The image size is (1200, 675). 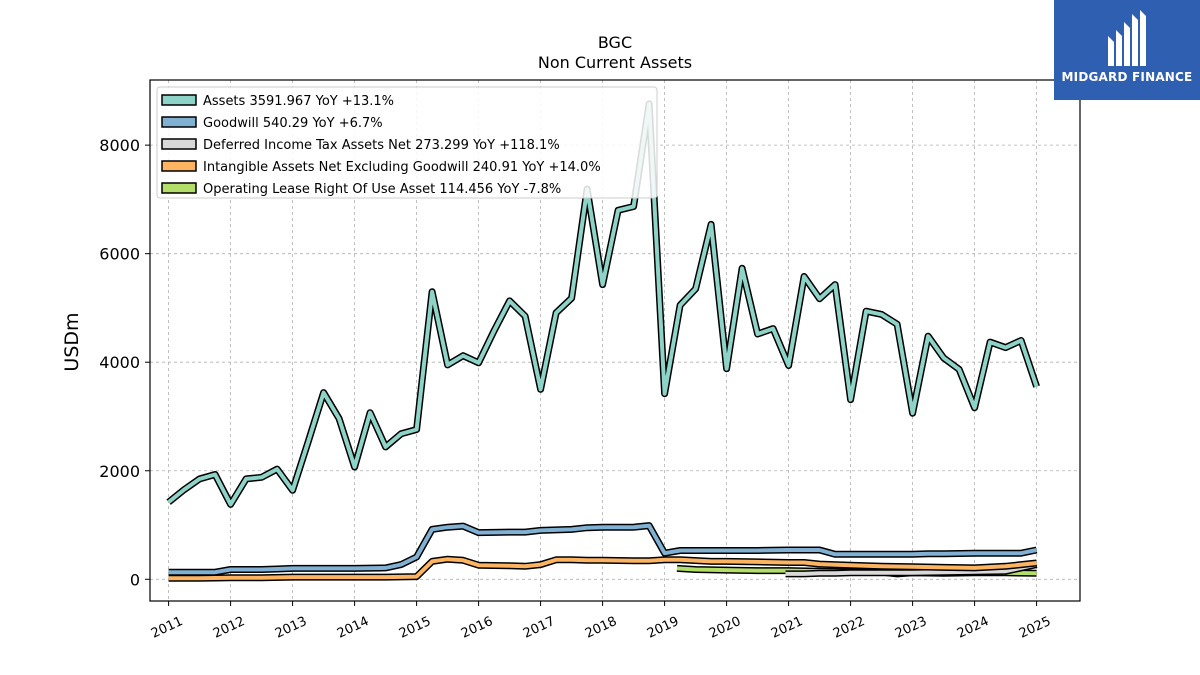 I want to click on x-tick-label: 2020, so click(x=725, y=628).